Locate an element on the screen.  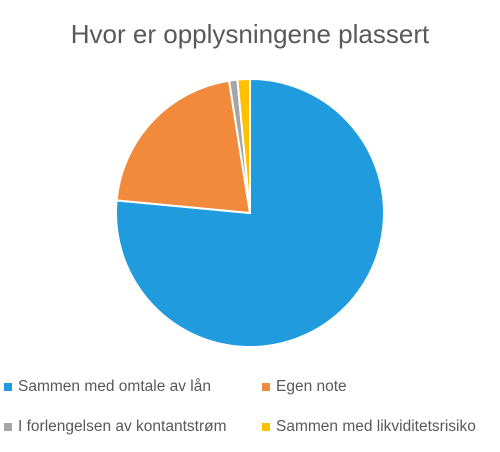
legend-label: Sammen med omtale av lån is located at coordinates (114, 386).